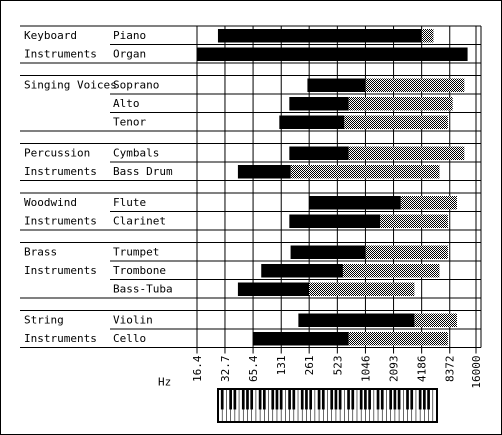 The height and width of the screenshot is (435, 502). Describe the element at coordinates (44, 320) in the screenshot. I see `group-label: String` at that location.